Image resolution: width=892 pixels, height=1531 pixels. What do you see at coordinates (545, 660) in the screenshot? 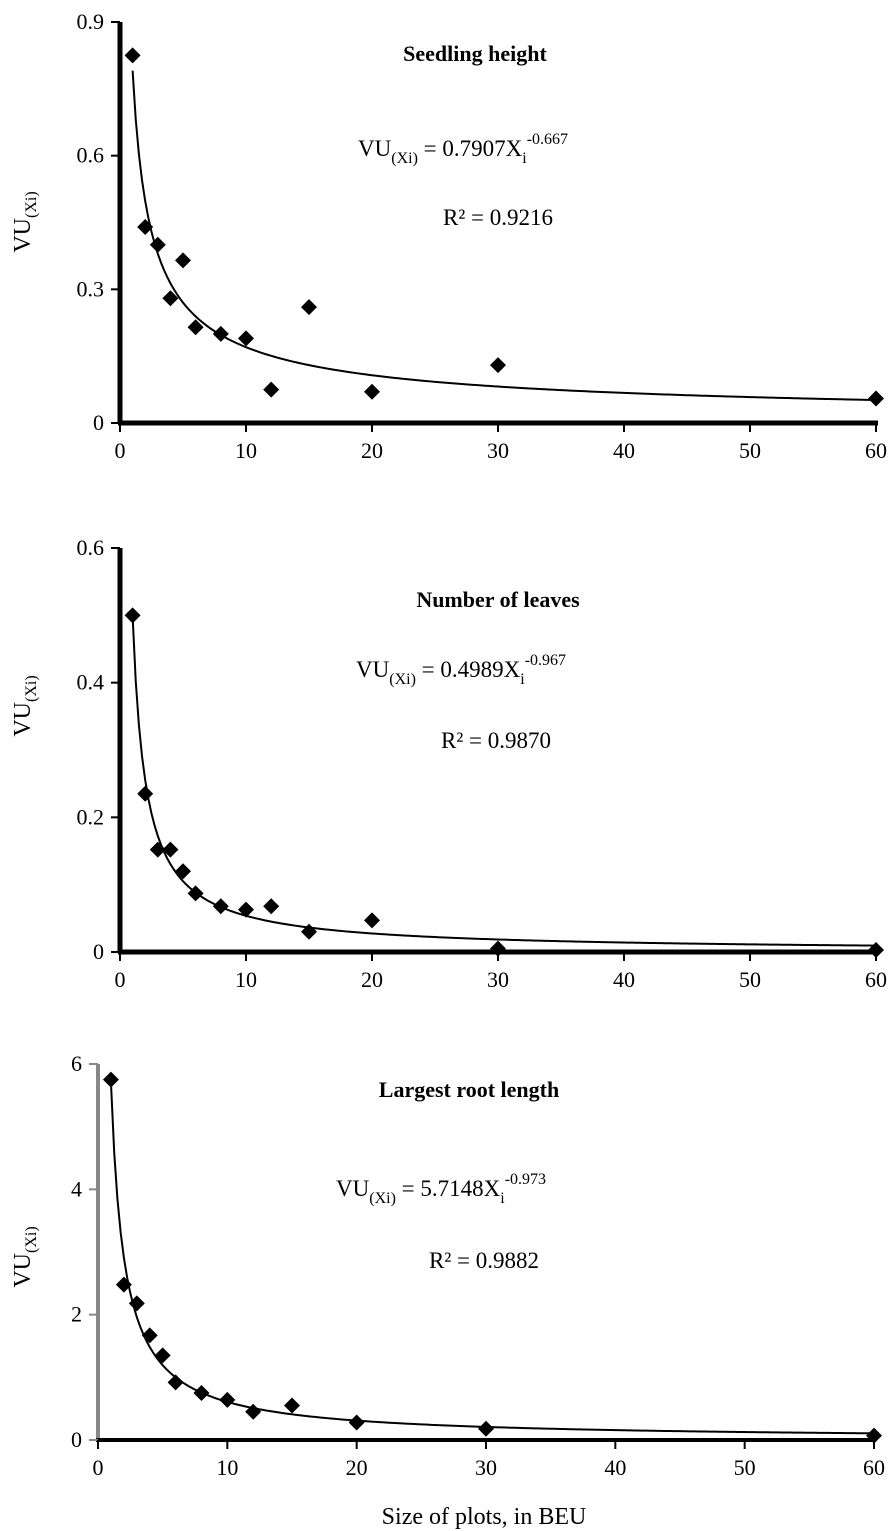
I see `equation-exponent: -0.967` at bounding box center [545, 660].